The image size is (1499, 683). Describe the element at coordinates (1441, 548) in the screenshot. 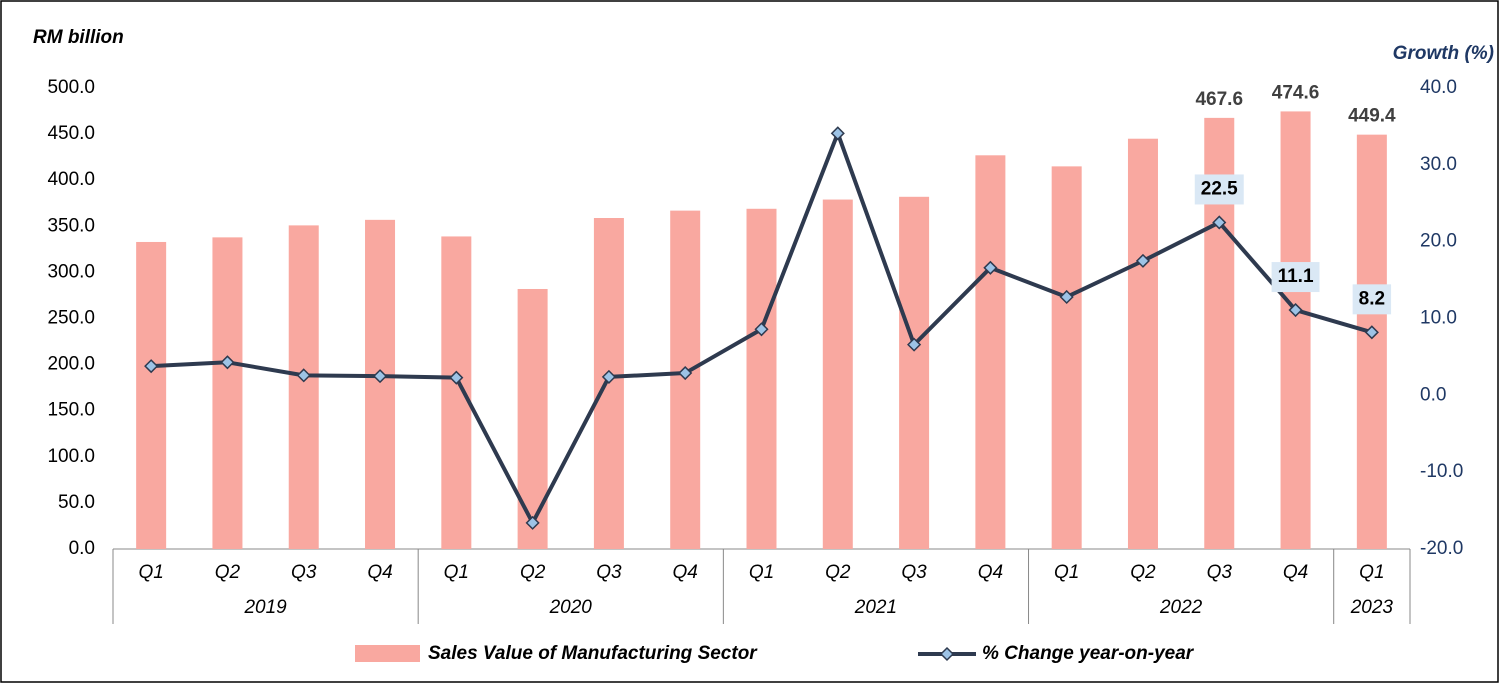

I see `y2-tick-label: -20.0` at that location.